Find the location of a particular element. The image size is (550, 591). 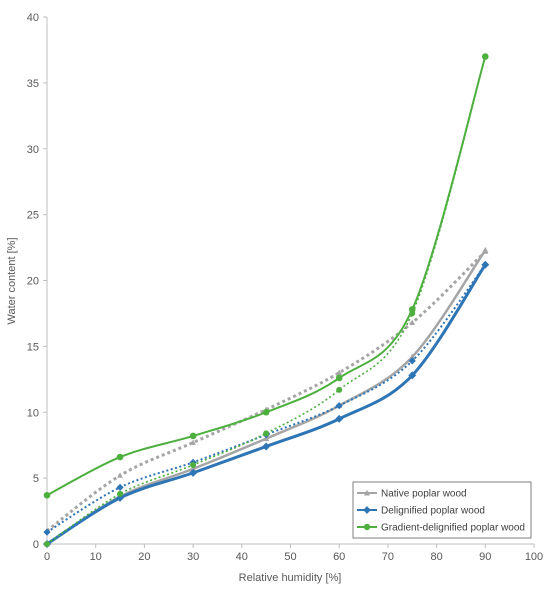

y-tick-label: 20 is located at coordinates (33, 282).